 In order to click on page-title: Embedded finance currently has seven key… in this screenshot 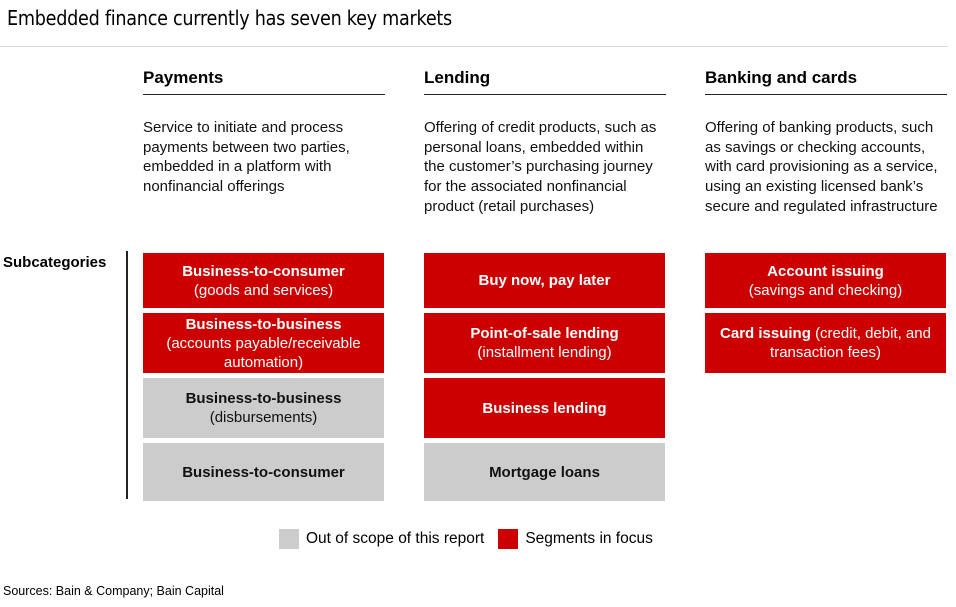, I will do `click(229, 18)`.